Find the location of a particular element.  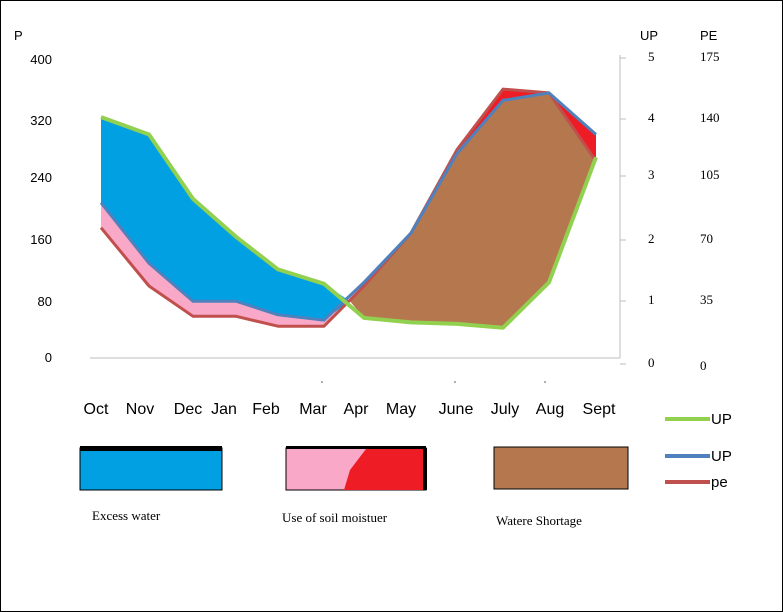

x-tick-label: Jan is located at coordinates (224, 409).